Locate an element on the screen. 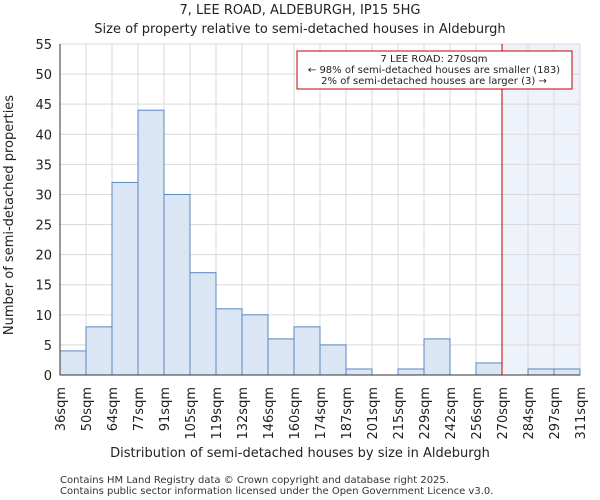 The width and height of the screenshot is (600, 500). x-tick-label: 119sqm is located at coordinates (217, 413).